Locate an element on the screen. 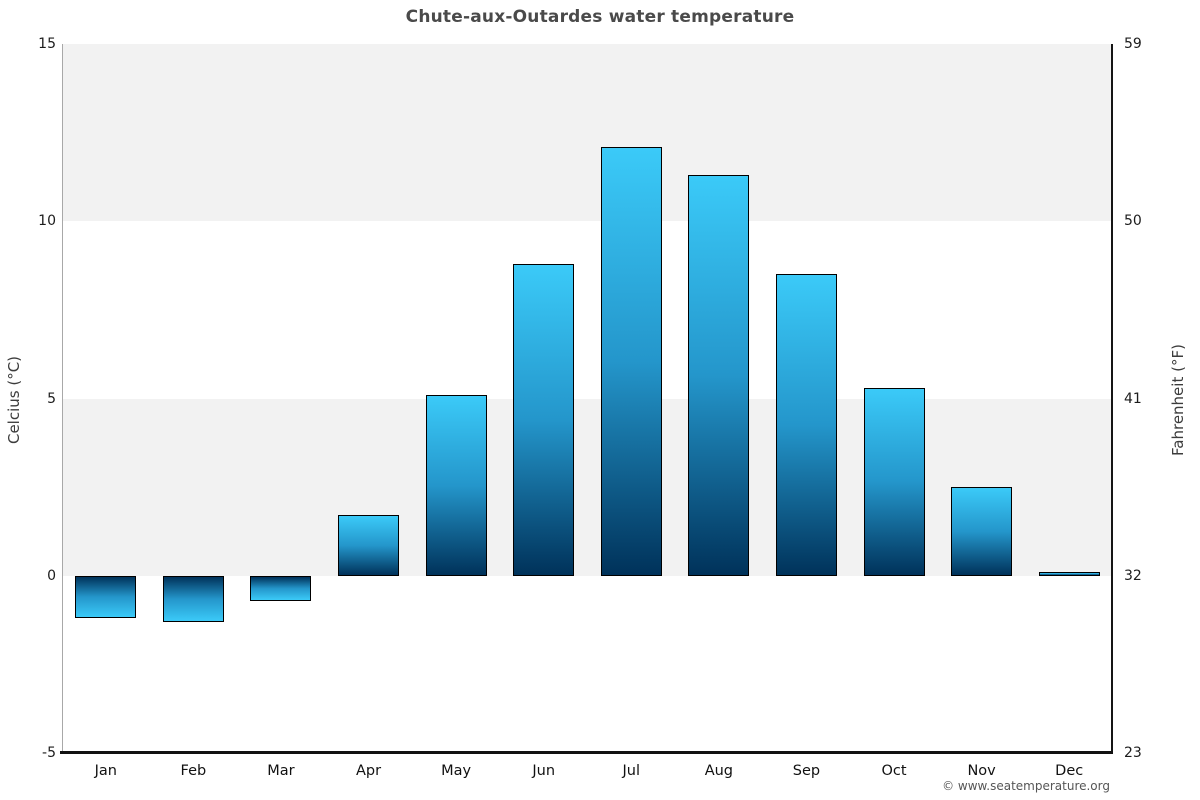 This screenshot has height=800, width=1200. temperature-bar-feb is located at coordinates (193, 598).